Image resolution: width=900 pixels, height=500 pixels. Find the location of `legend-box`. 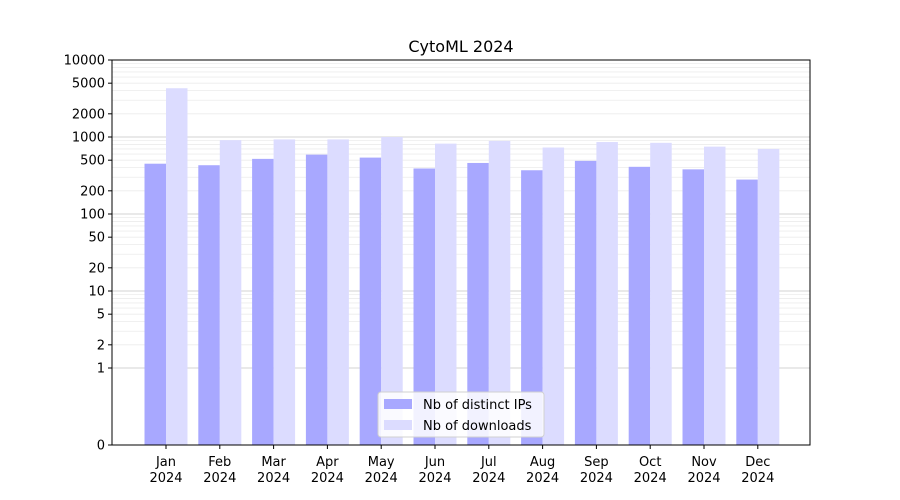

legend-box is located at coordinates (461, 414).